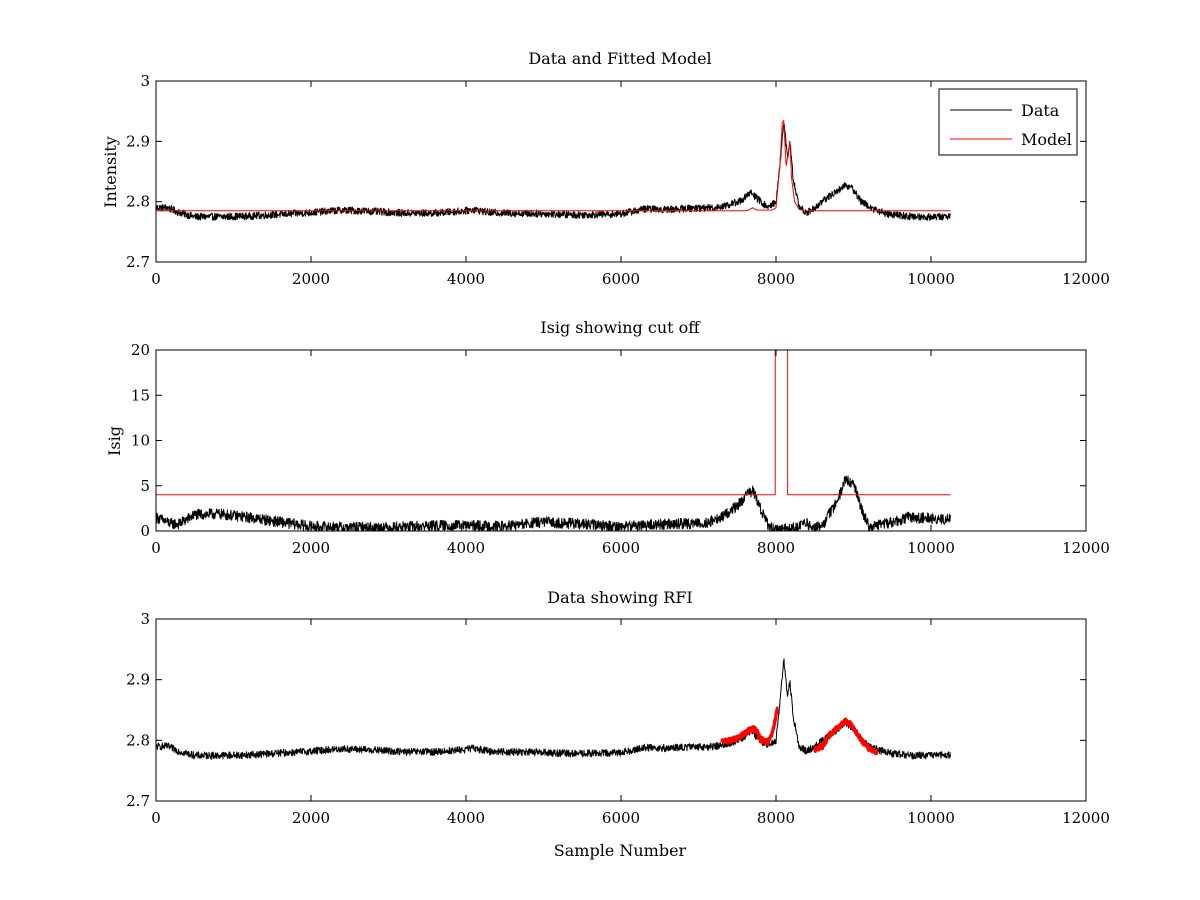 This screenshot has height=900, width=1200. What do you see at coordinates (619, 58) in the screenshot?
I see `chart-title: Data and Fitted Model` at bounding box center [619, 58].